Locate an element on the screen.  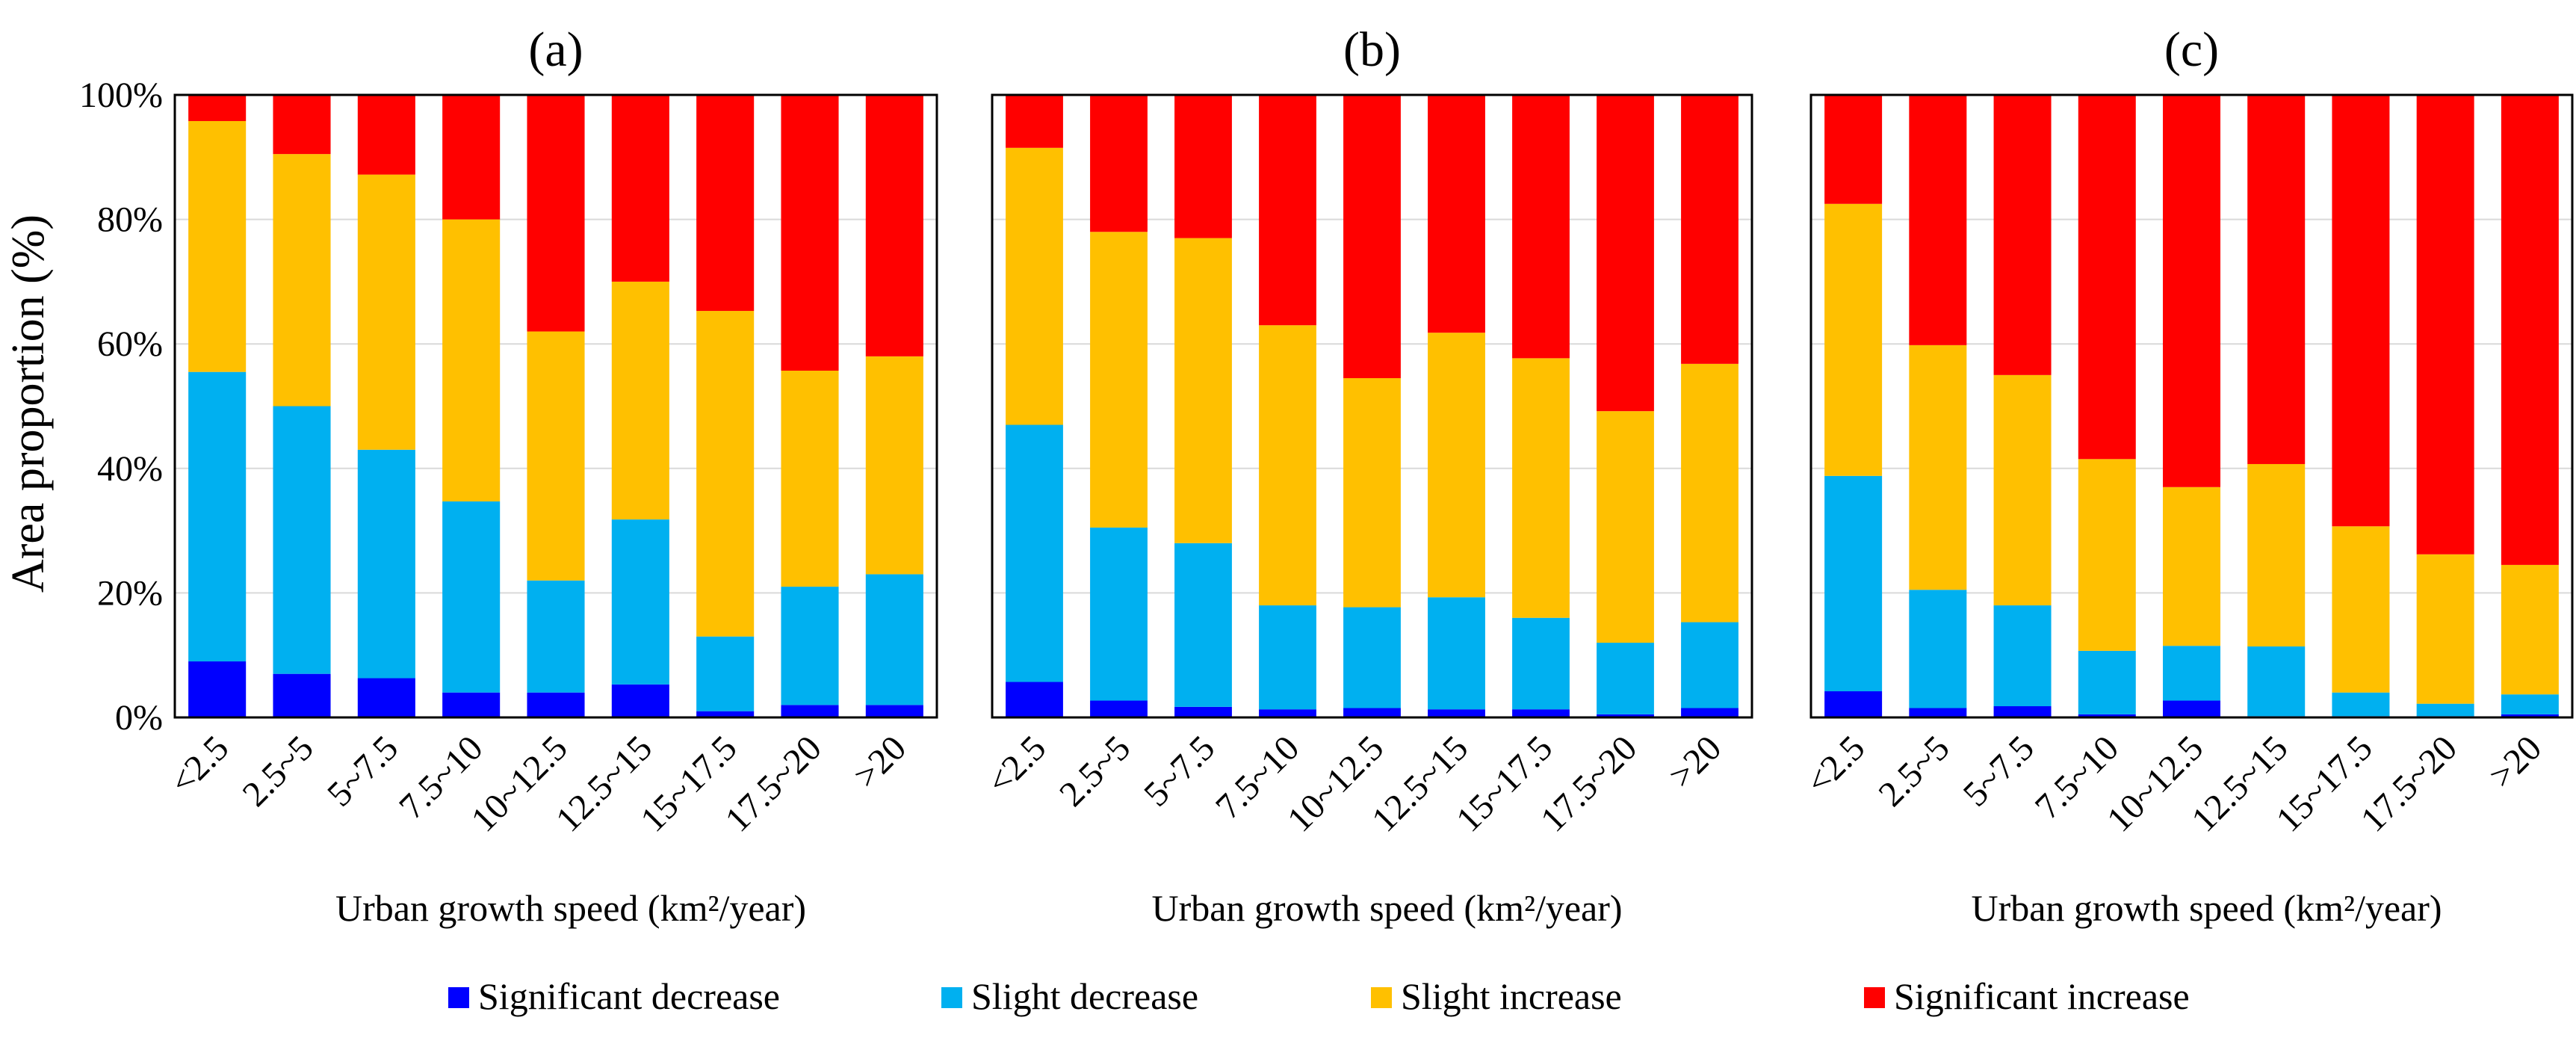
x-tick-label: 5~7.5 is located at coordinates (363, 771).